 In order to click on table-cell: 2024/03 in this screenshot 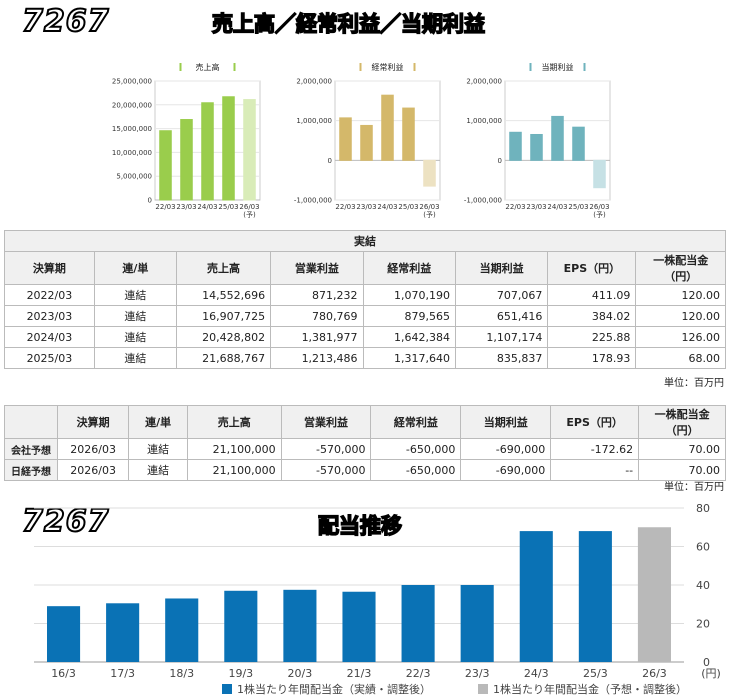, I will do `click(49, 337)`.